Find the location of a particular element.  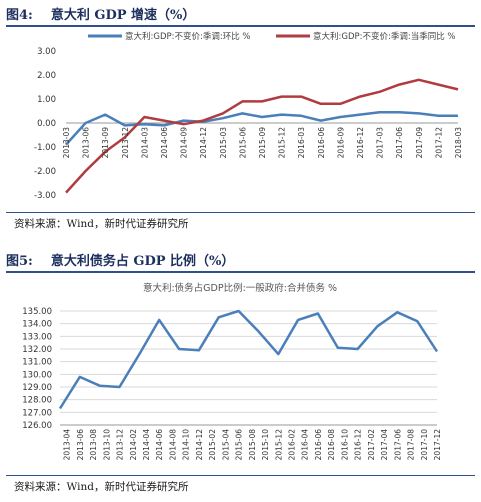

x-tick-label: 2016-02 is located at coordinates (291, 445).